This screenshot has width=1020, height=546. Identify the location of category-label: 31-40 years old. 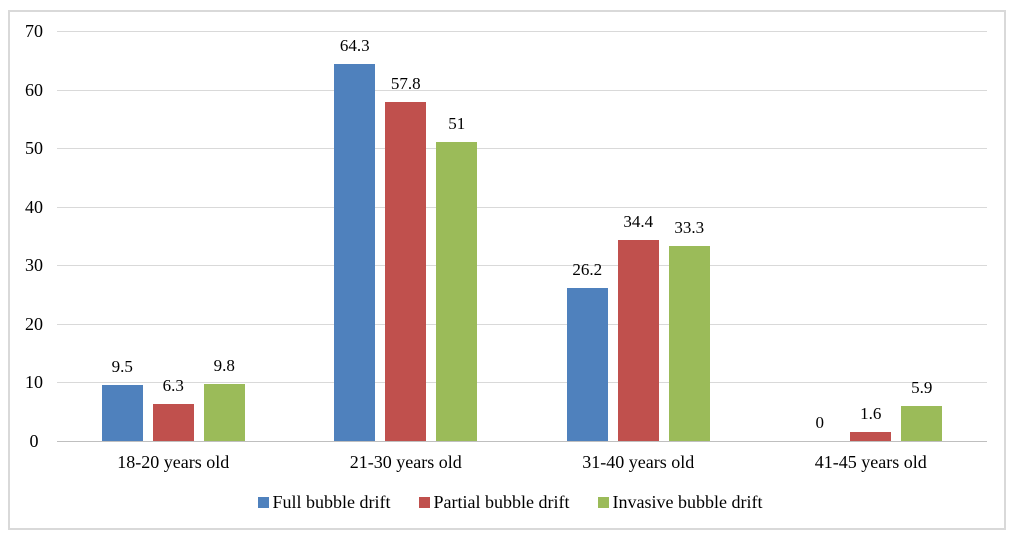
(638, 462).